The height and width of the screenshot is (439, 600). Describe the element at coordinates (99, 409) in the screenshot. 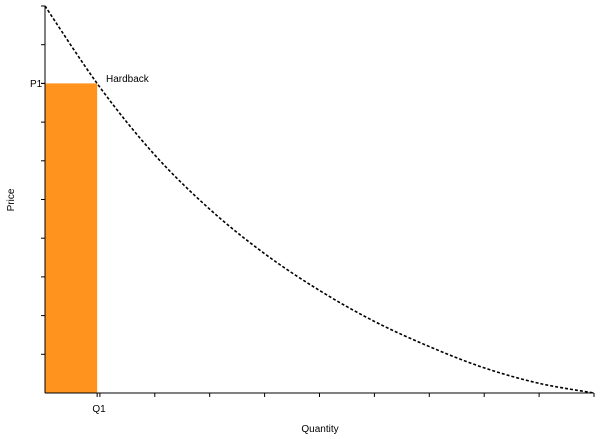

I see `q1-tick-label: Q1` at that location.